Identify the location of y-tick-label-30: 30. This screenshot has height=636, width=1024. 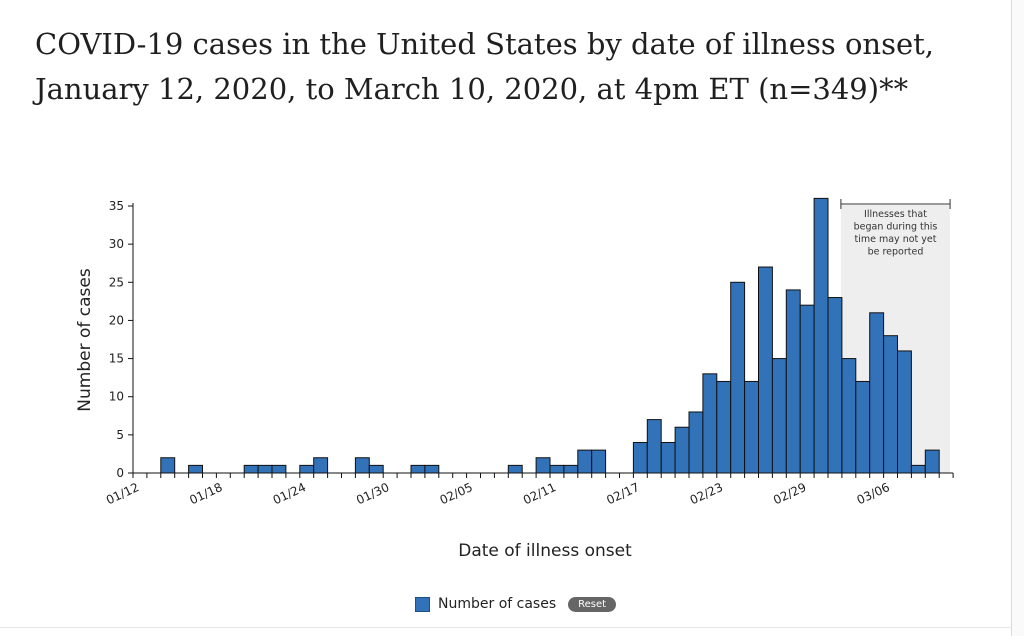
(116, 244).